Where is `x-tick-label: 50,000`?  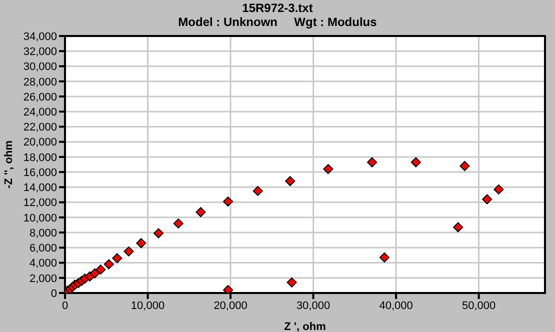
x-tick-label: 50,000 is located at coordinates (479, 306).